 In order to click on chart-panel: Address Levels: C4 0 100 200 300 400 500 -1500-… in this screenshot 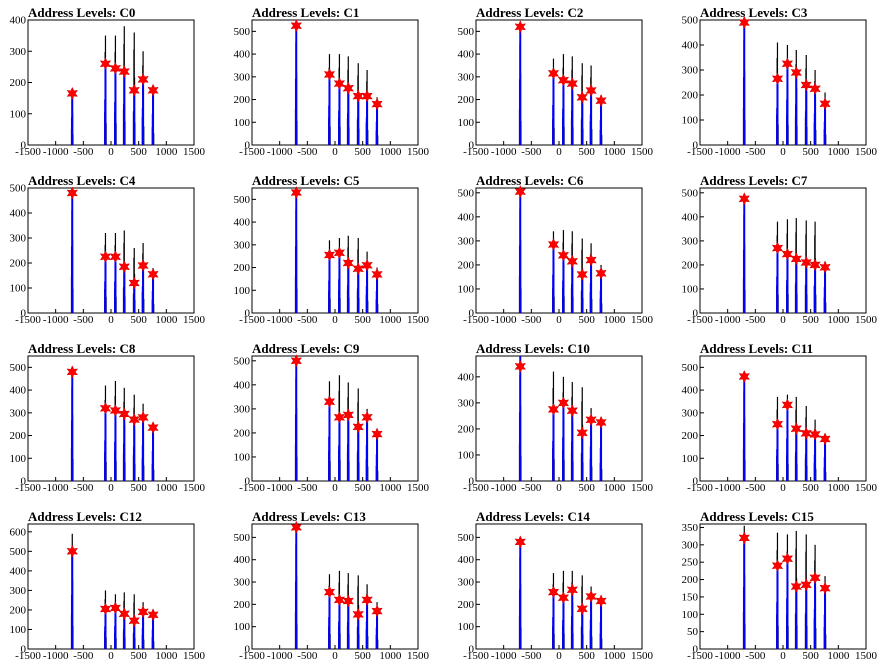, I will do `click(112, 252)`.